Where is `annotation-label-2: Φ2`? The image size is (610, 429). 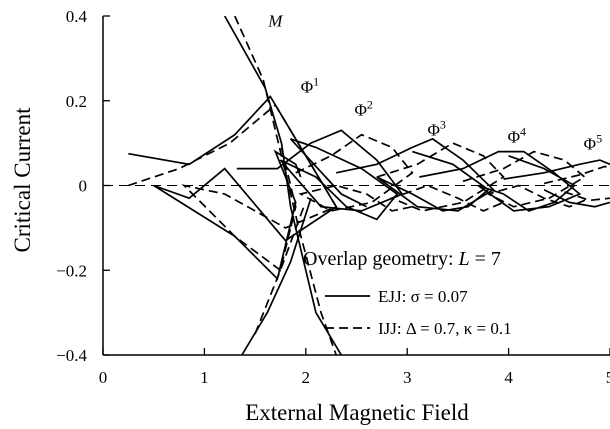
annotation-label-2: Φ2 is located at coordinates (363, 109).